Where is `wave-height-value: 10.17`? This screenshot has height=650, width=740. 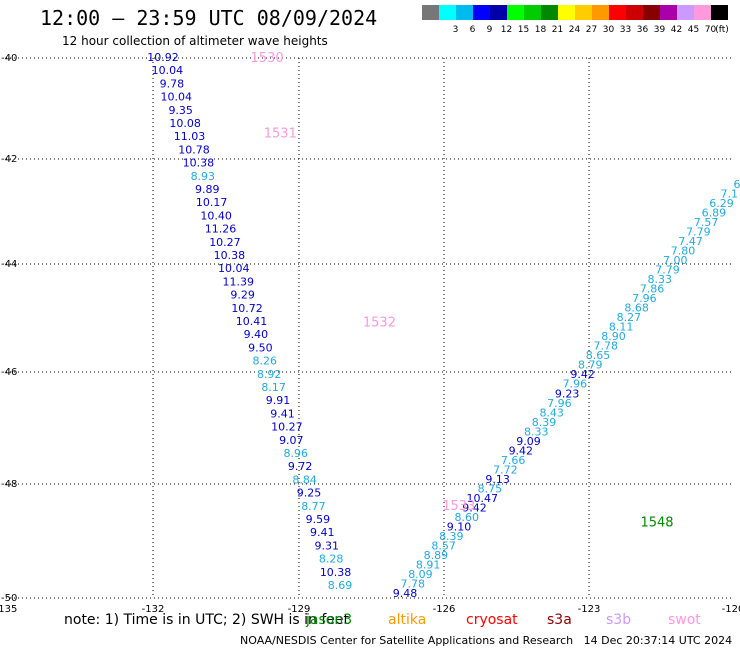 wave-height-value: 10.17 is located at coordinates (212, 202).